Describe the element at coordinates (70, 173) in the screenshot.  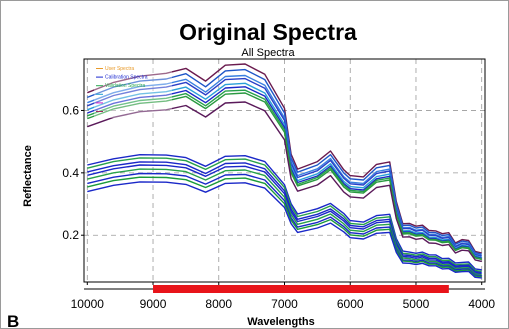
I see `y-tick-label: 0.4` at that location.